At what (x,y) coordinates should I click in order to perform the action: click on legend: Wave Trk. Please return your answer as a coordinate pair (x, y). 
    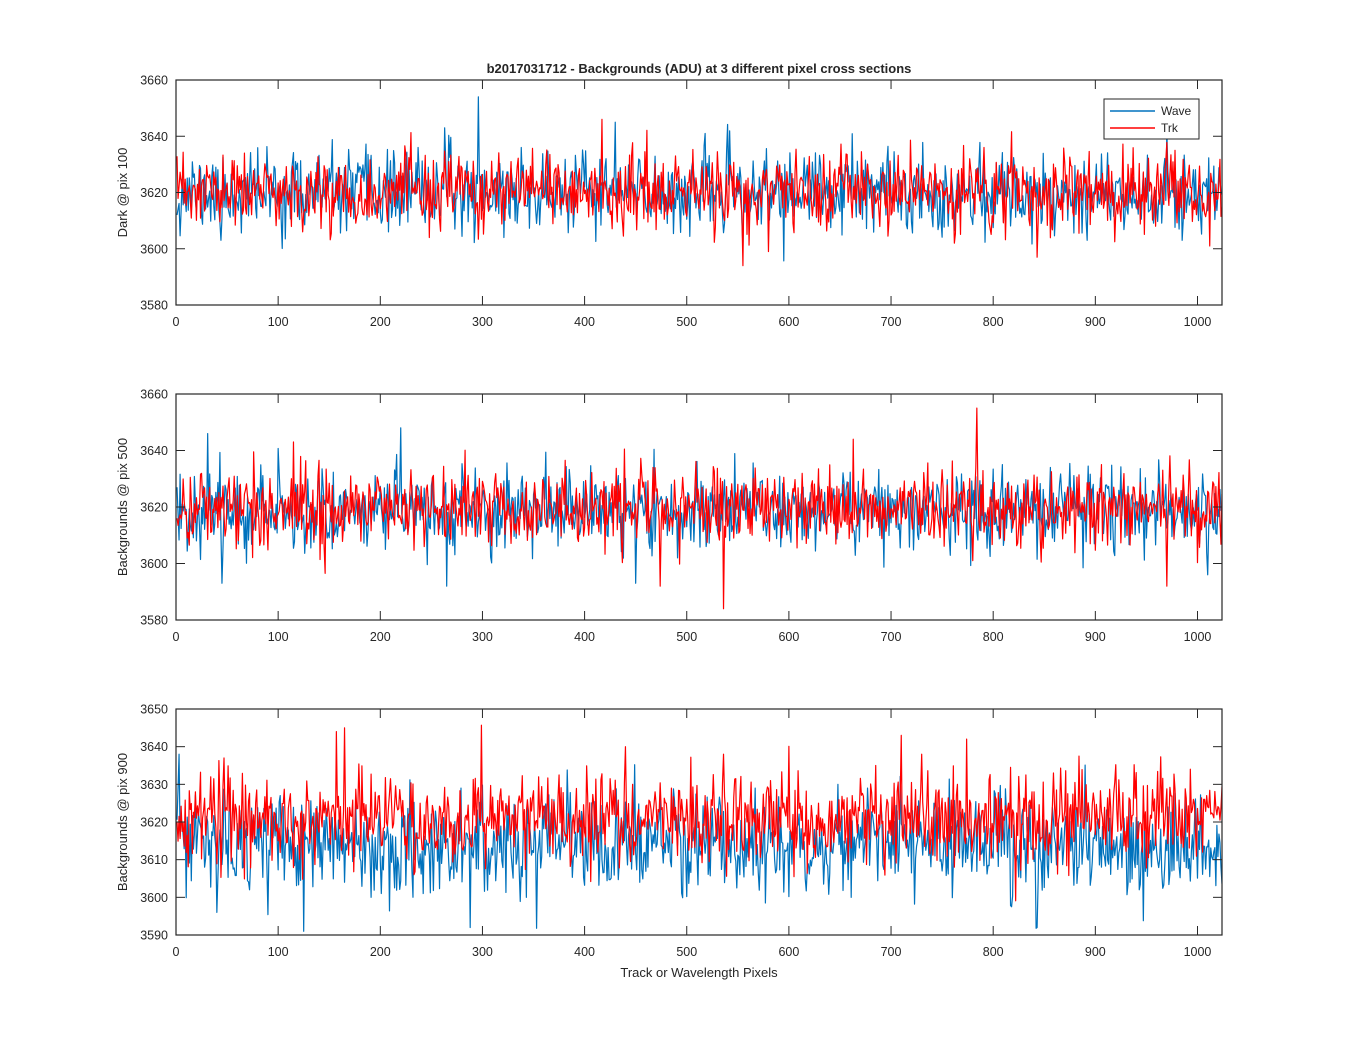
    Looking at the image, I should click on (1151, 119).